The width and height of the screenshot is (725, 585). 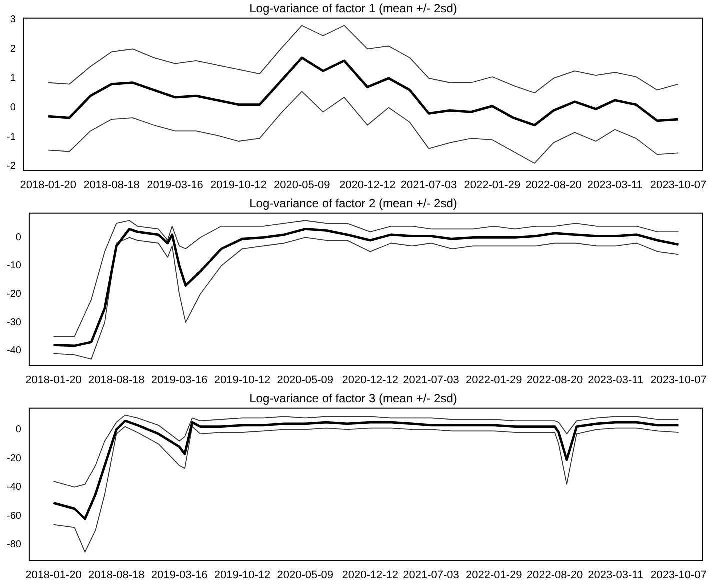 I want to click on y-tick-label: 3, so click(x=13, y=20).